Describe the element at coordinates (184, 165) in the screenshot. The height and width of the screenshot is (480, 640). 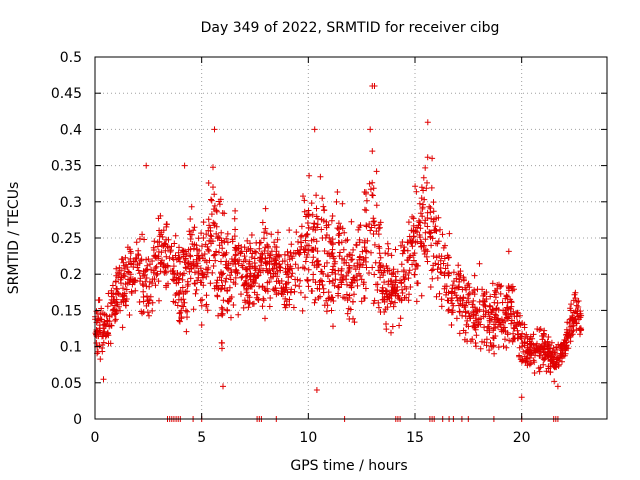
I see `data-point-notable` at that location.